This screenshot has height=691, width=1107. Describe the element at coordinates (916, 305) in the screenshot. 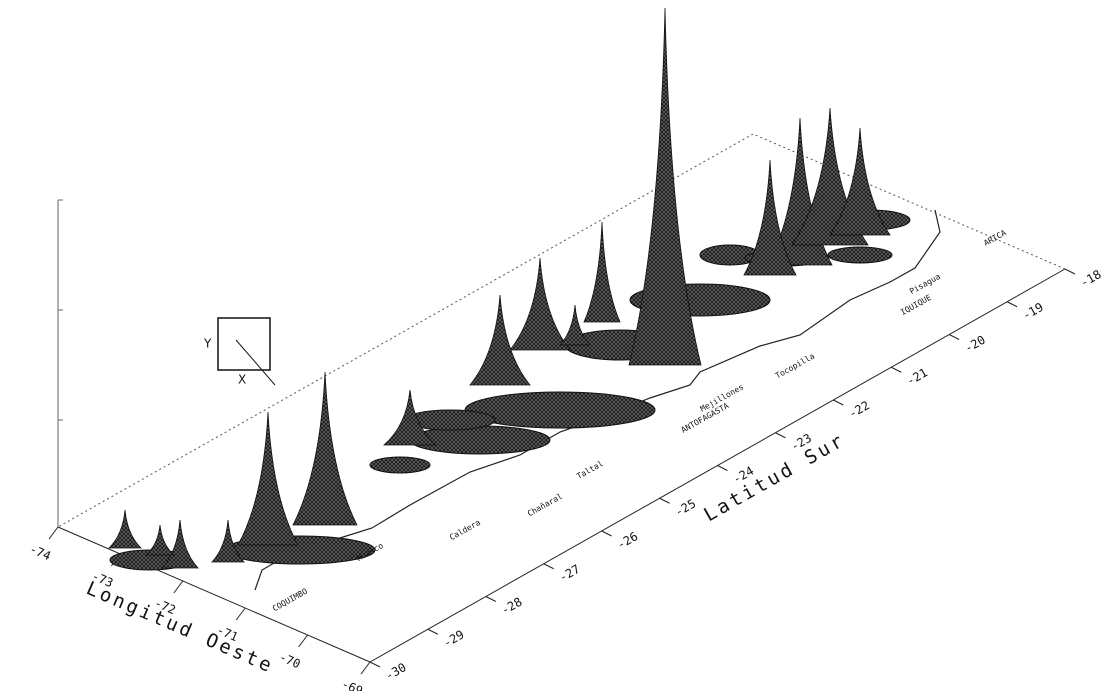

I see `place-label: IQUIQUE` at that location.